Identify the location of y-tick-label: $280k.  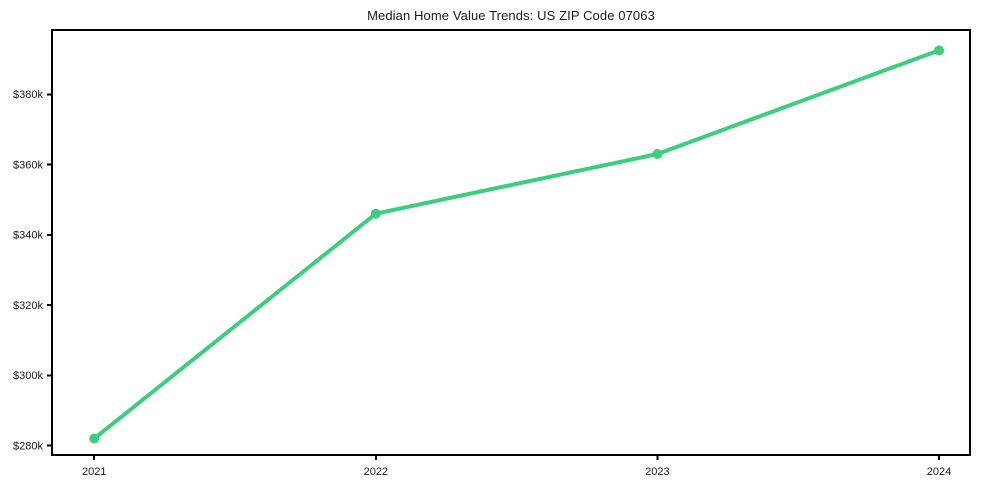
(28, 446).